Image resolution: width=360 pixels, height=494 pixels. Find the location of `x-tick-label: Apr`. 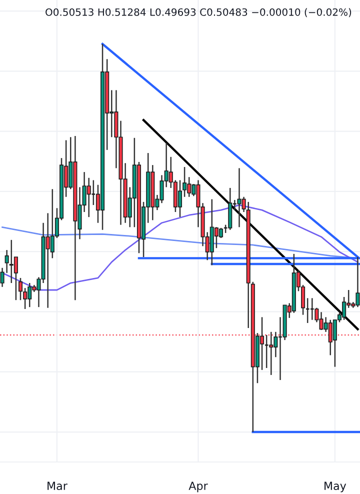

x-tick-label: Apr is located at coordinates (198, 487).